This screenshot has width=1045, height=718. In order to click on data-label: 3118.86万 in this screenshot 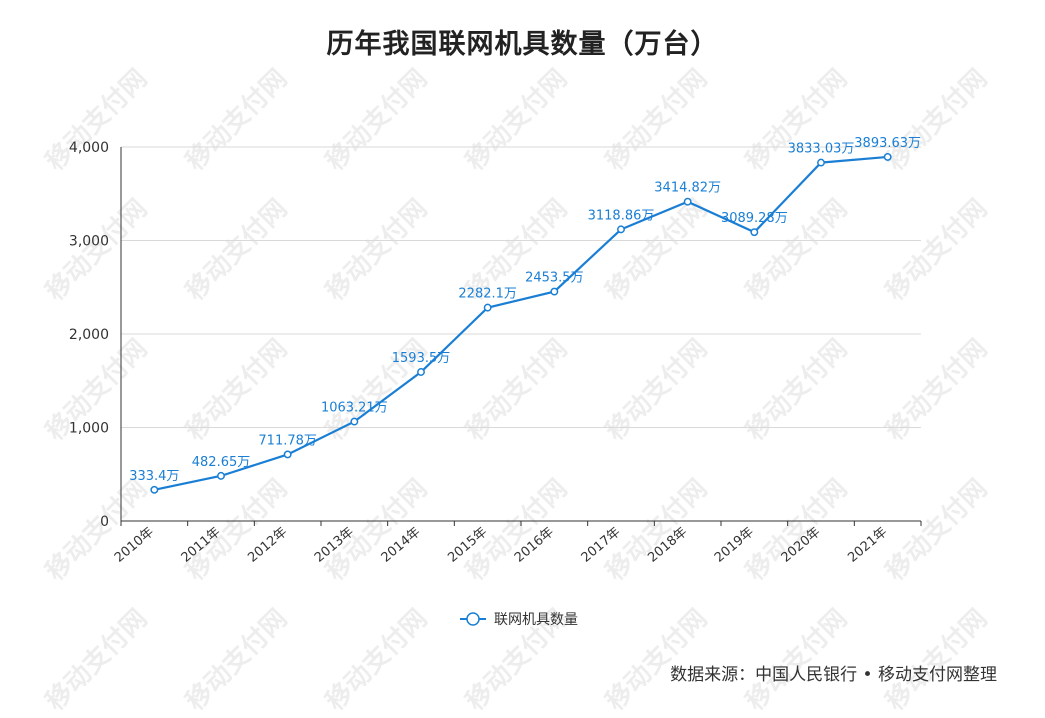, I will do `click(621, 215)`.